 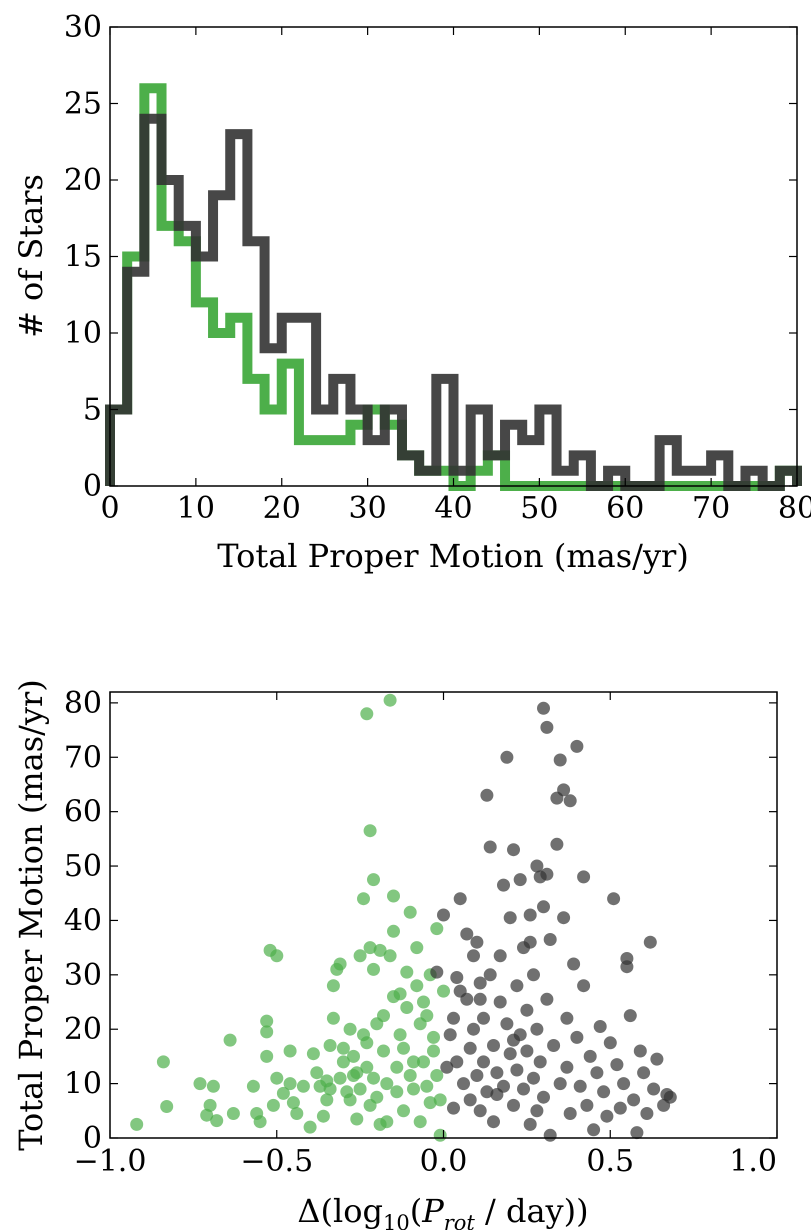 I want to click on histogram-y-tick-label: 0, so click(x=92, y=486).